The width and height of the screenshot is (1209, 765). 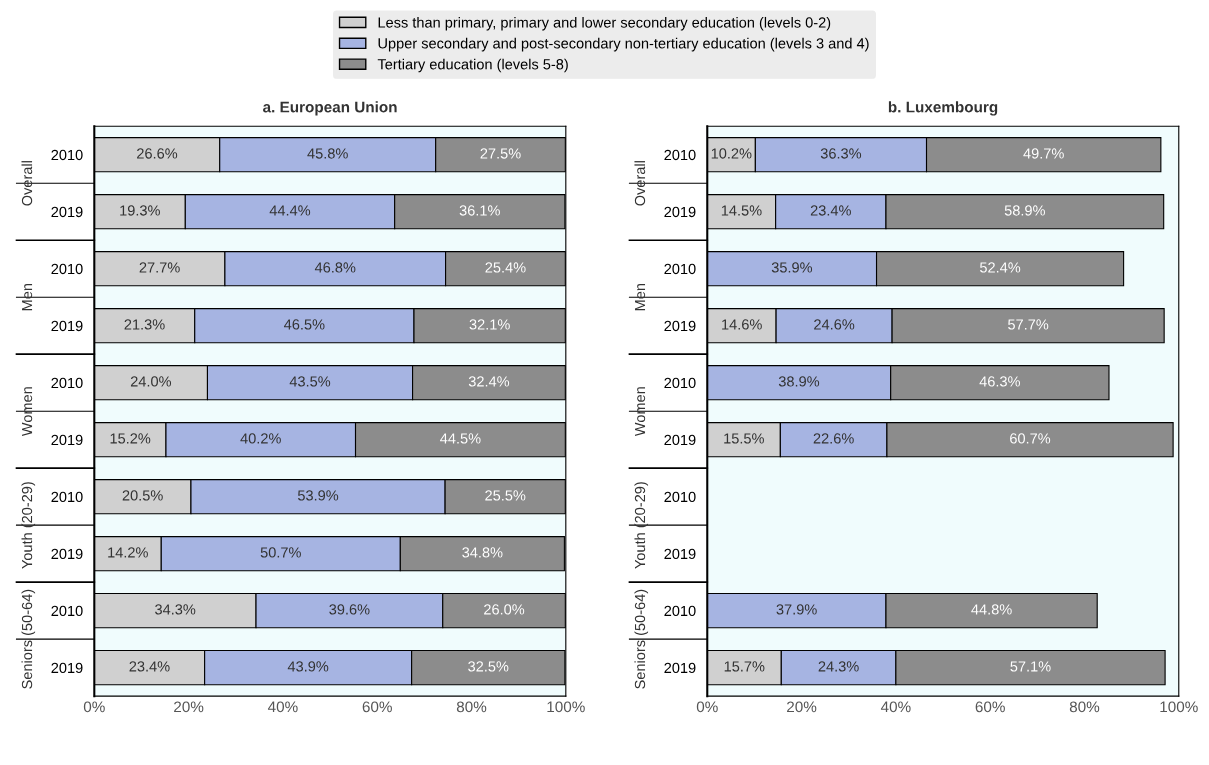 I want to click on data-label: 58.9%, so click(x=1024, y=210).